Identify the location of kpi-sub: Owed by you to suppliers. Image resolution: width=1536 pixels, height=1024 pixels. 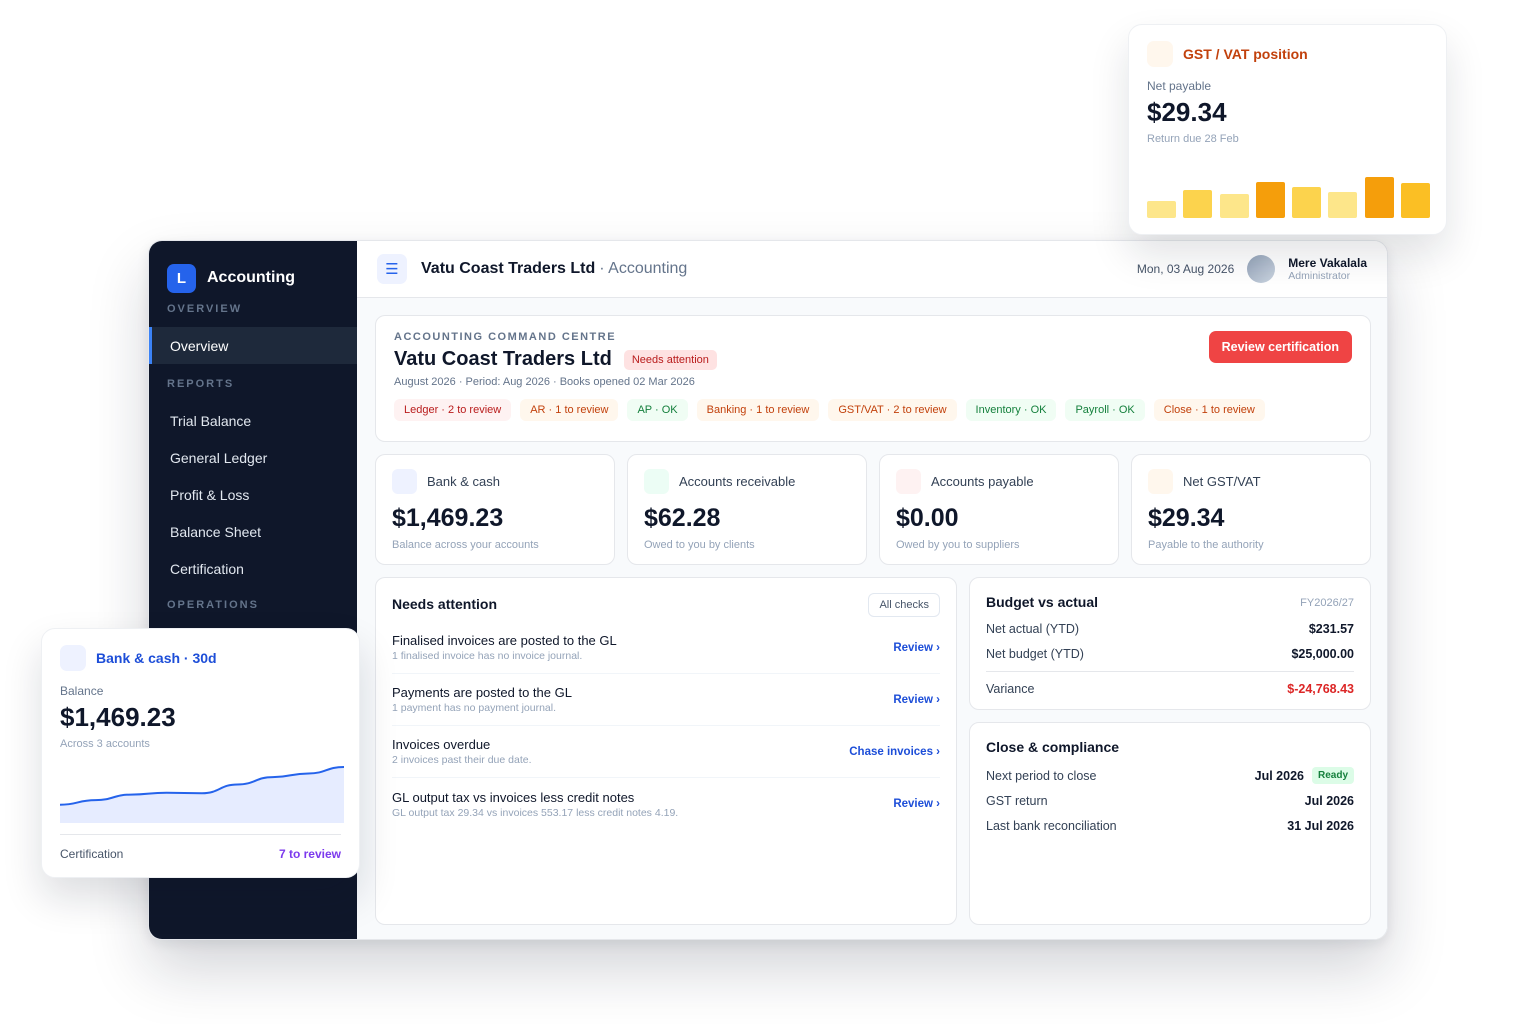
(958, 545).